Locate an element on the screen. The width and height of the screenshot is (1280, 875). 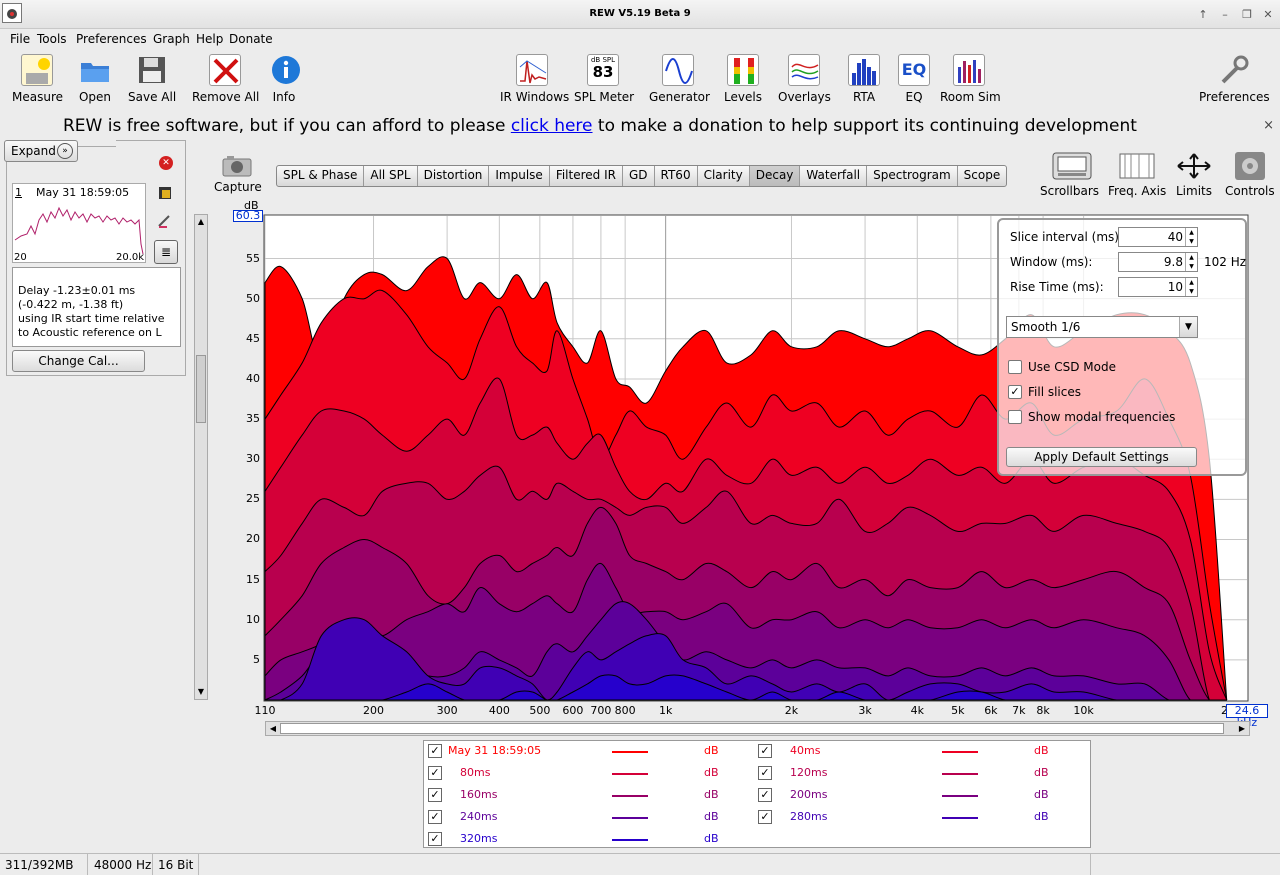
tab-impulse: Impulse is located at coordinates (519, 176).